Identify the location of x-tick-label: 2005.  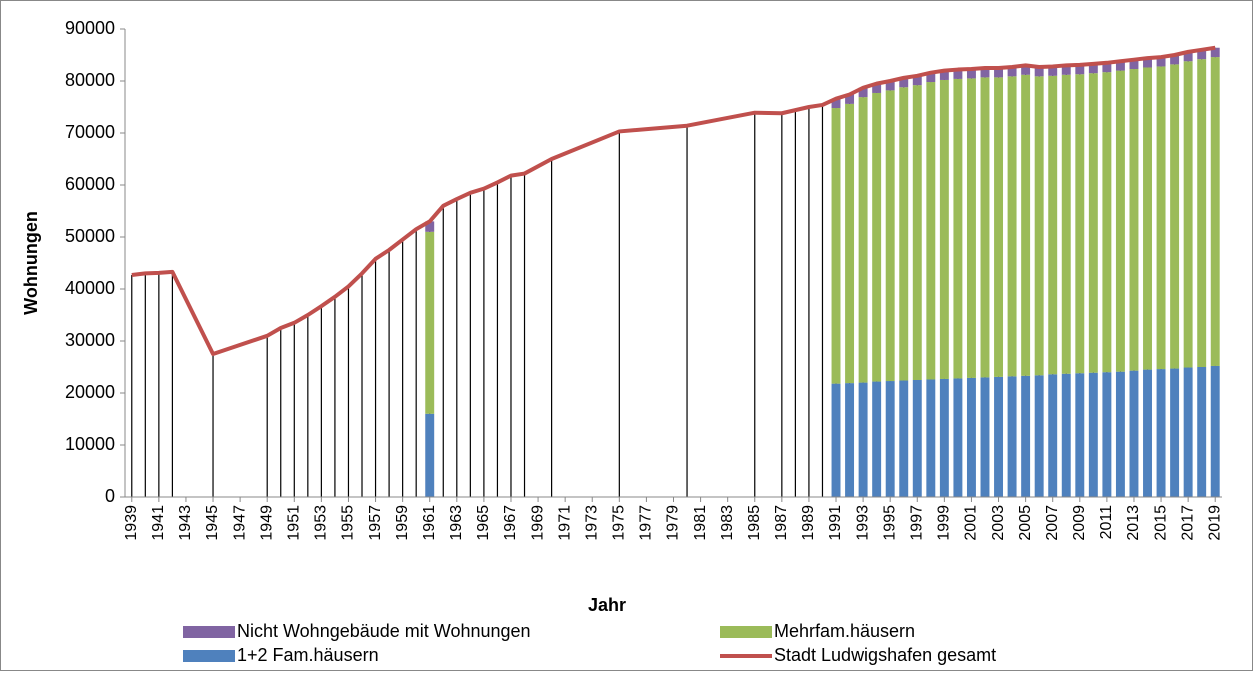
(1025, 523).